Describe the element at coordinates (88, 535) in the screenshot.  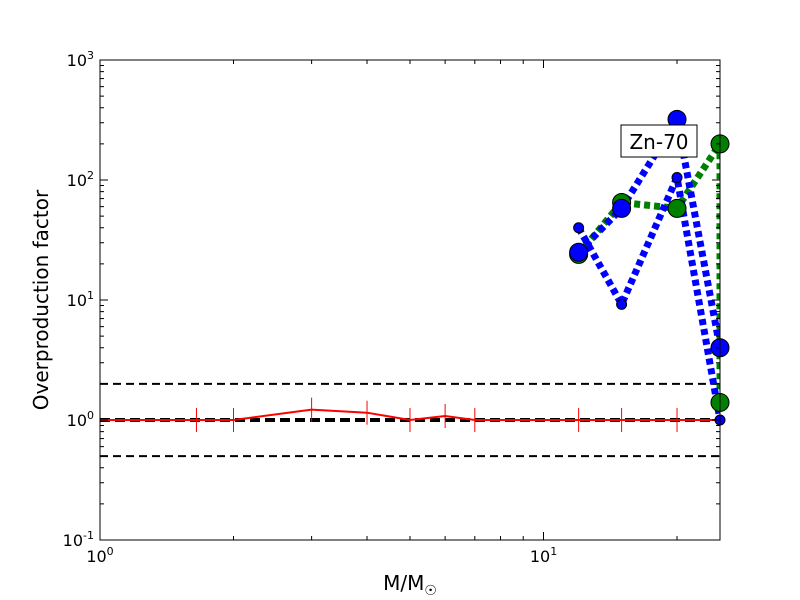
I see `y-tick-label-exp-0: -1` at that location.